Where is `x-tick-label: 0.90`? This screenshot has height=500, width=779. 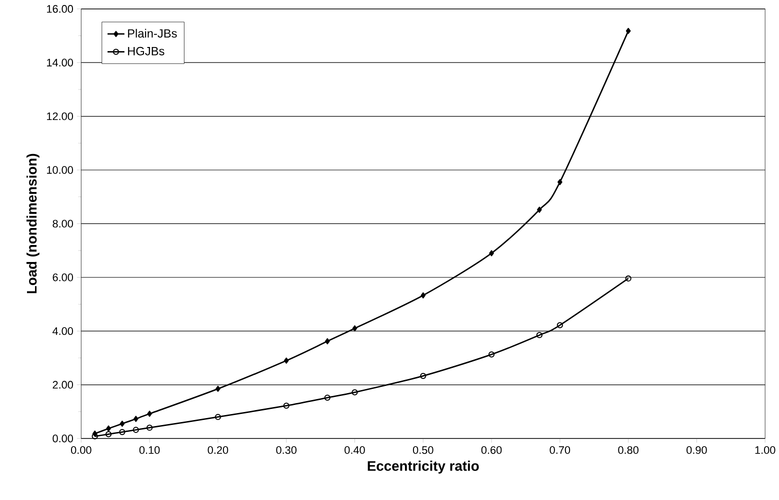
x-tick-label: 0.90 is located at coordinates (696, 450).